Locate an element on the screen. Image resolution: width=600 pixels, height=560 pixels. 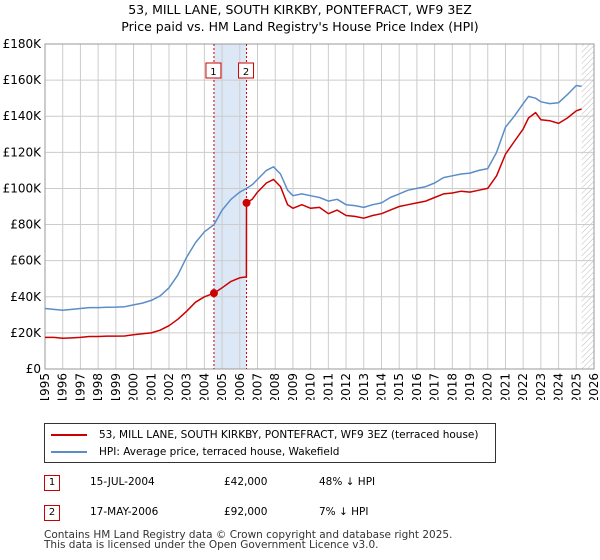
sale-marker-label-2: 2 is located at coordinates (246, 72).